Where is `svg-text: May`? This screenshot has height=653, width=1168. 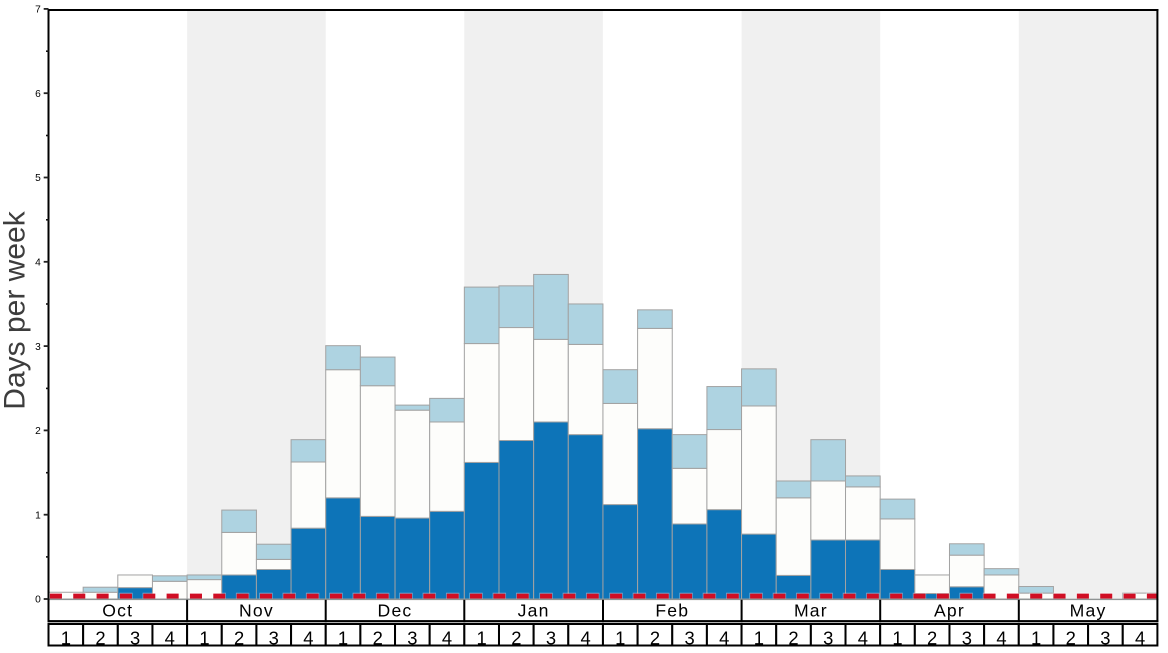 svg-text: May is located at coordinates (1088, 611).